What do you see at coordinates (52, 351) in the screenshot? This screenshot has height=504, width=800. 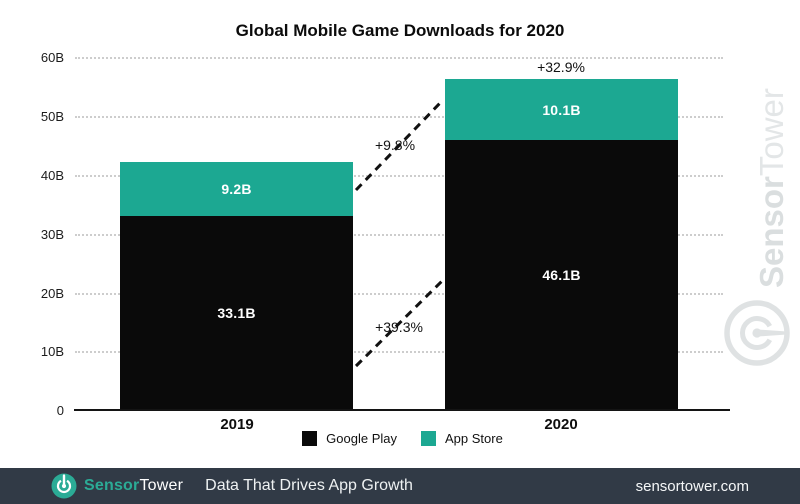 I see `y-tick-10b: 10B` at bounding box center [52, 351].